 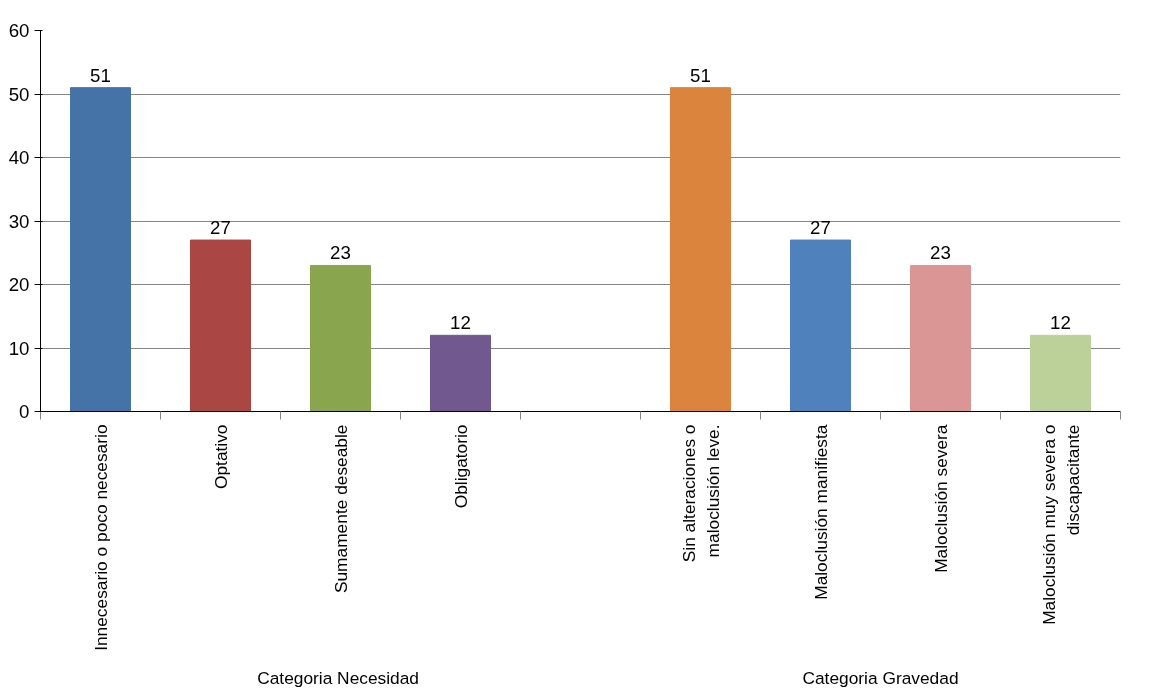 What do you see at coordinates (19, 348) in the screenshot?
I see `y-tick-label: 10` at bounding box center [19, 348].